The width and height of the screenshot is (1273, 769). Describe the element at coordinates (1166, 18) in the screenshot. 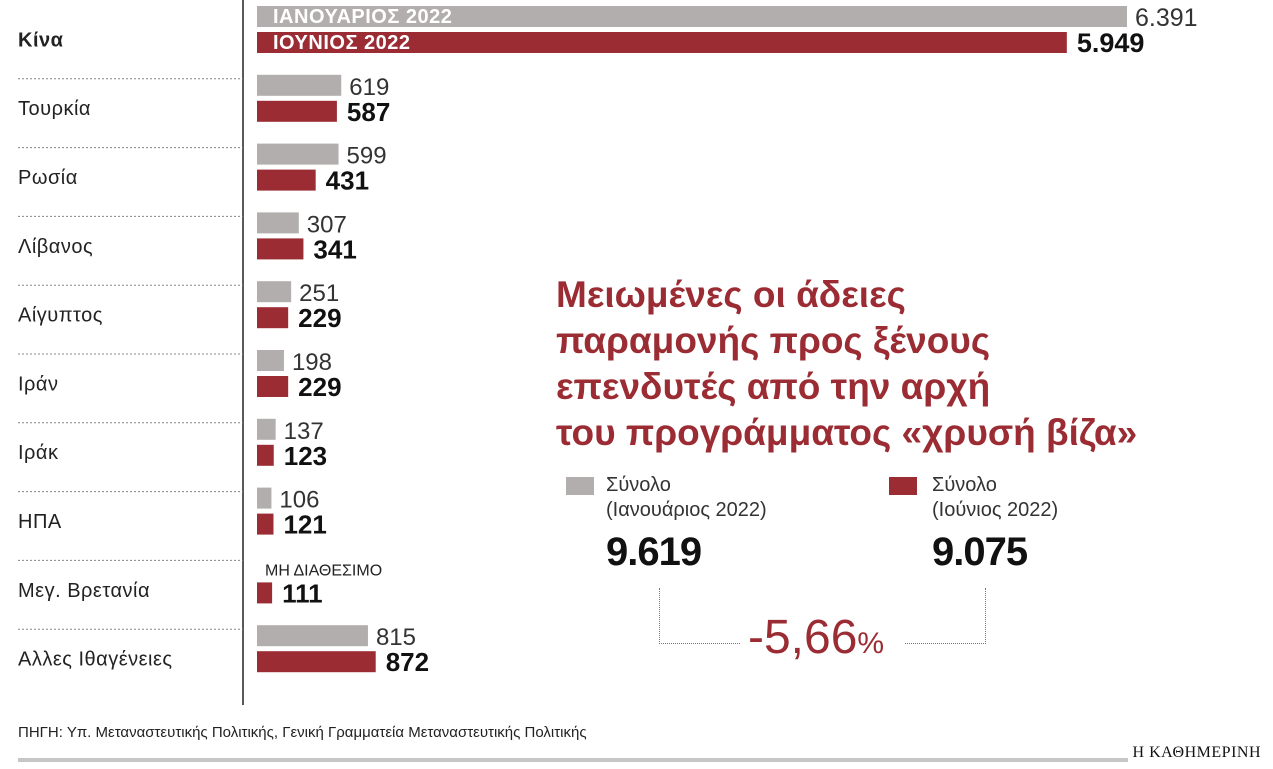

I see `data-label-jan: 6.391` at that location.